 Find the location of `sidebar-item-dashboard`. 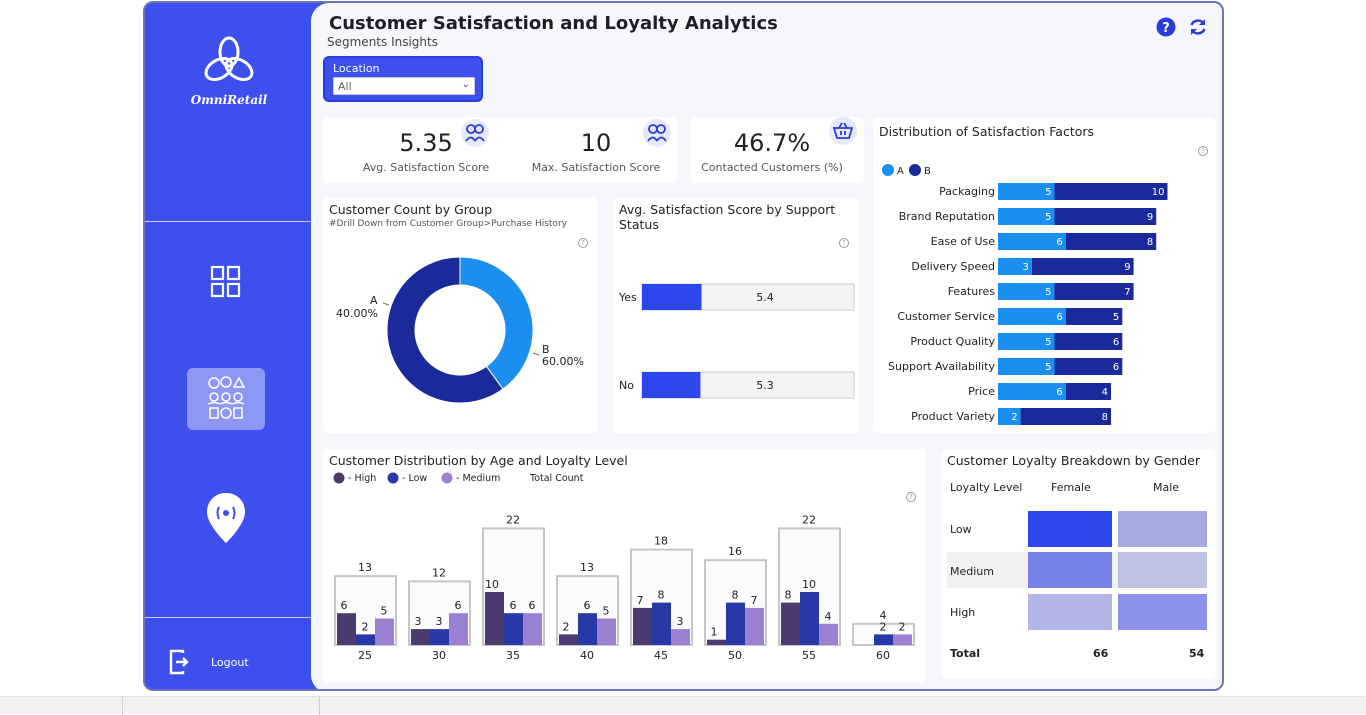

sidebar-item-dashboard is located at coordinates (226, 282).